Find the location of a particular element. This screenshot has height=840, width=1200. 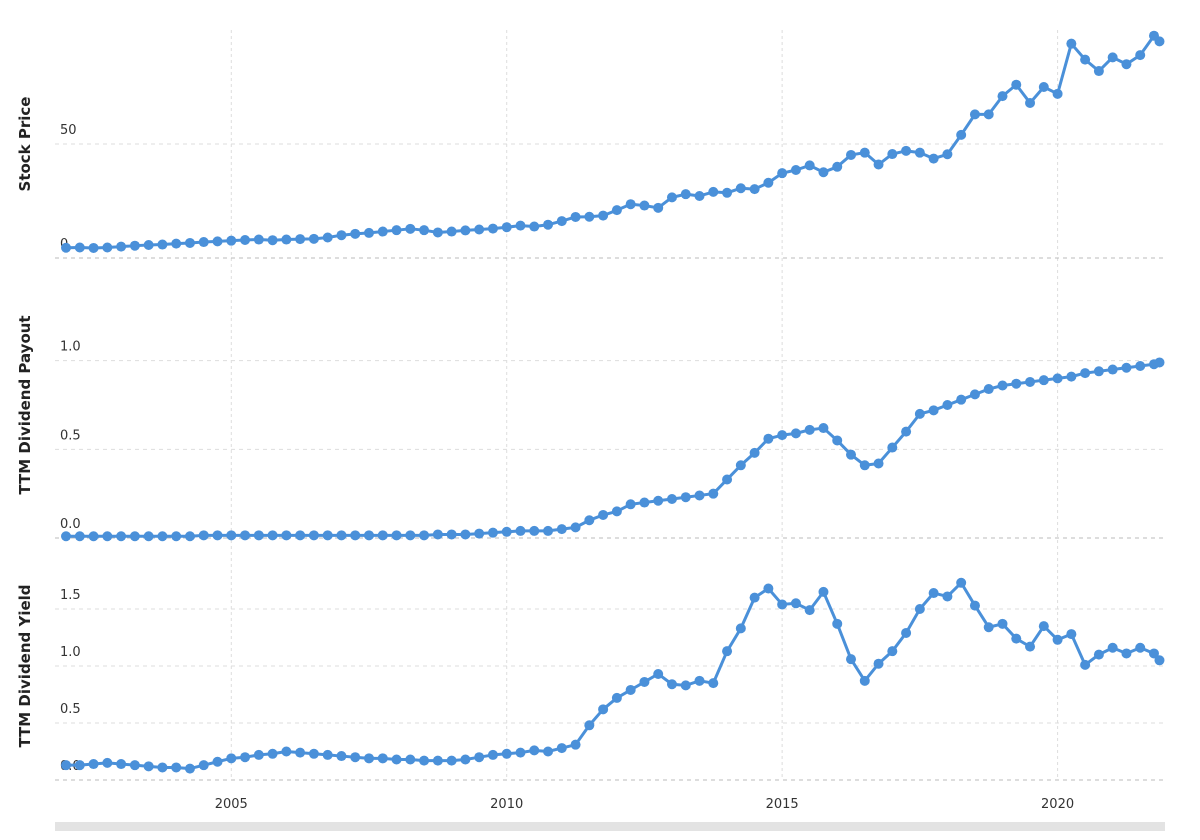

y-tick-label: 1.0 is located at coordinates (70, 347).